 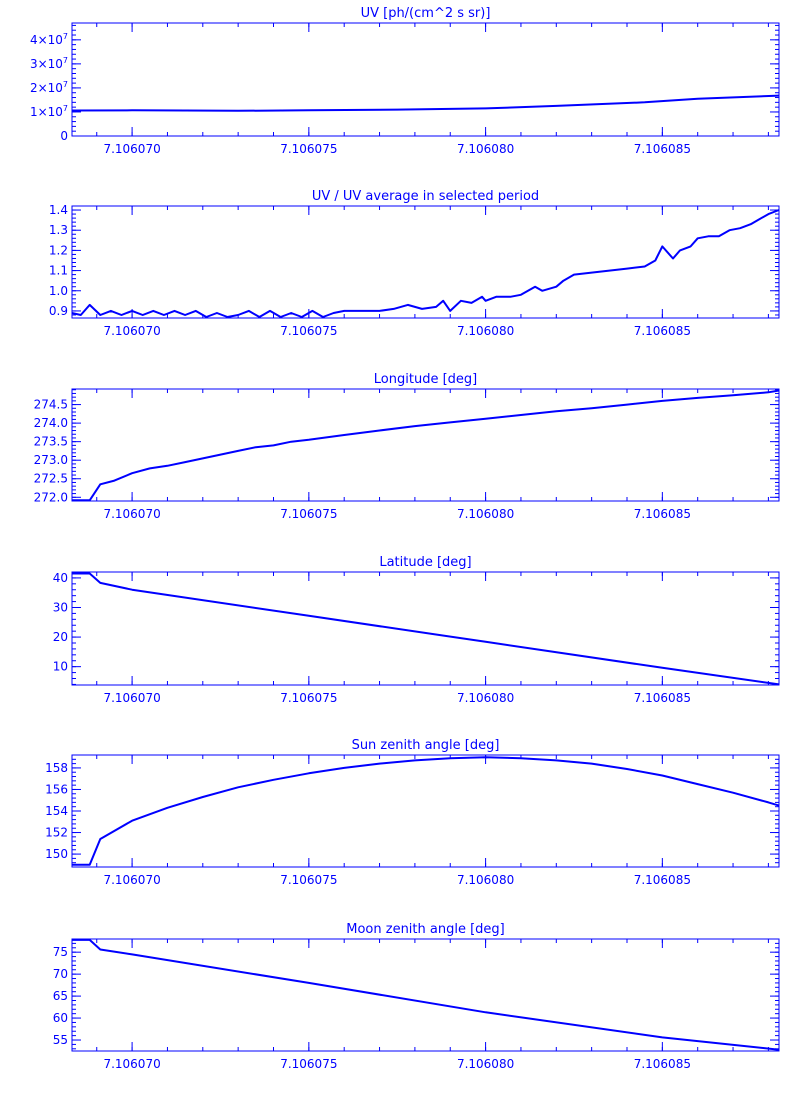 I want to click on y-tick-label: 75, so click(x=60, y=952).